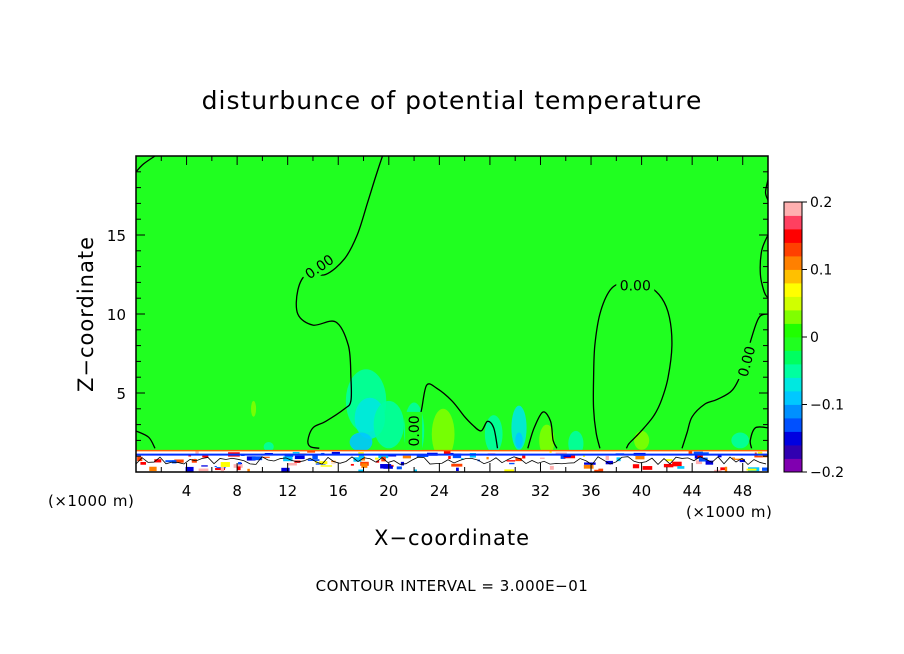  What do you see at coordinates (116, 315) in the screenshot?
I see `y-tick-label: 10` at bounding box center [116, 315].